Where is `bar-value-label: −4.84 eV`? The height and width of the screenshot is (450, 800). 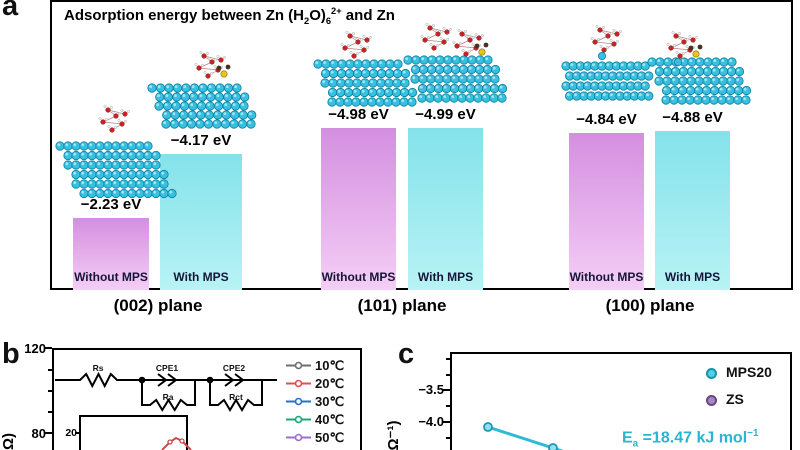
bar-value-label: −4.84 eV is located at coordinates (606, 119).